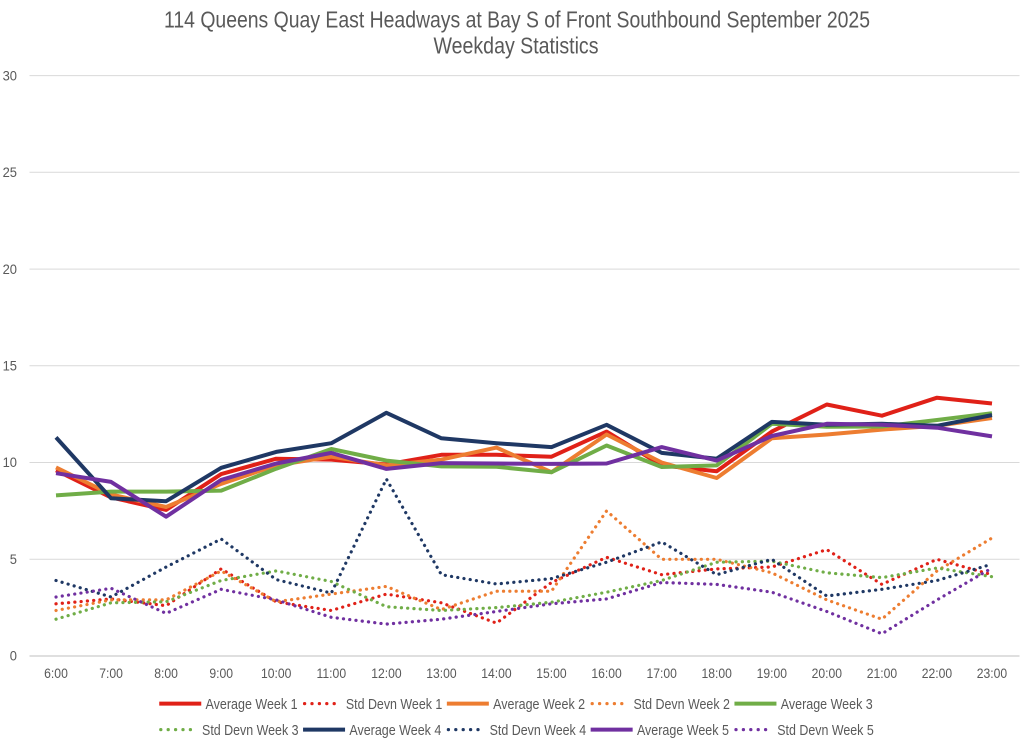 The height and width of the screenshot is (741, 1024). I want to click on svg-text: 15, so click(10, 366).